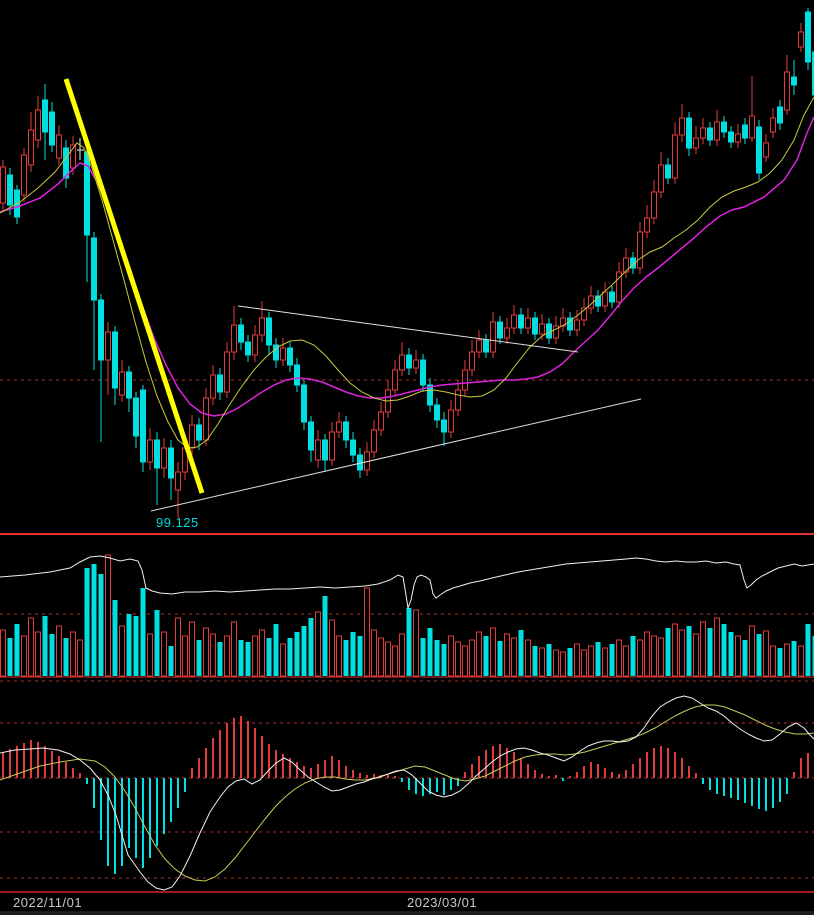  What do you see at coordinates (442, 902) in the screenshot?
I see `x-axis-date-right: 2023/03/01` at bounding box center [442, 902].